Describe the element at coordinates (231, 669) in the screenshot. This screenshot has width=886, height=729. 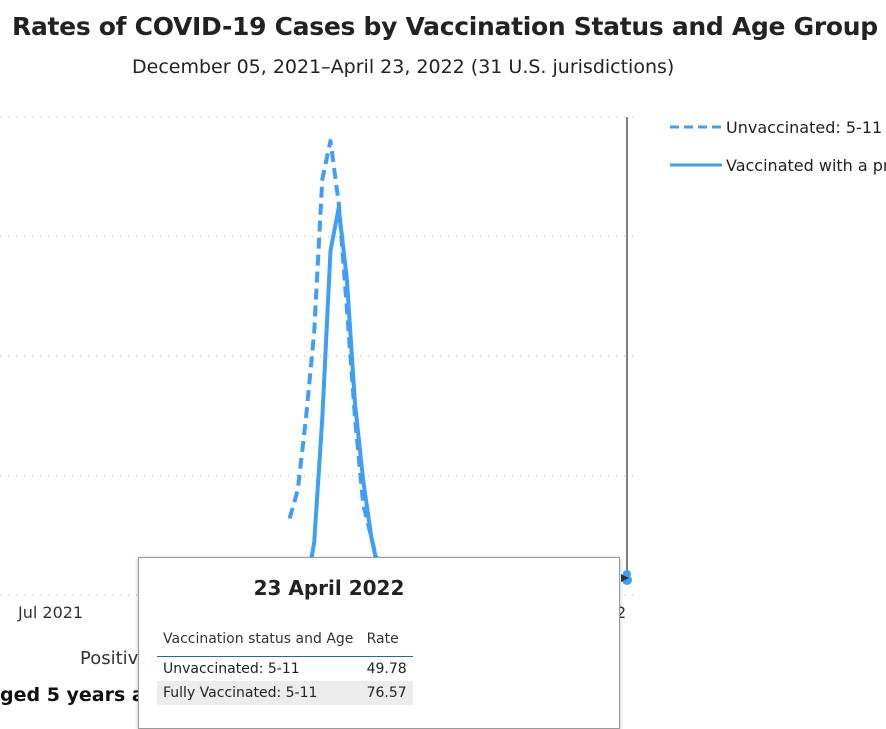
I see `tooltip-row-label: Unvaccinated: 5-11` at that location.